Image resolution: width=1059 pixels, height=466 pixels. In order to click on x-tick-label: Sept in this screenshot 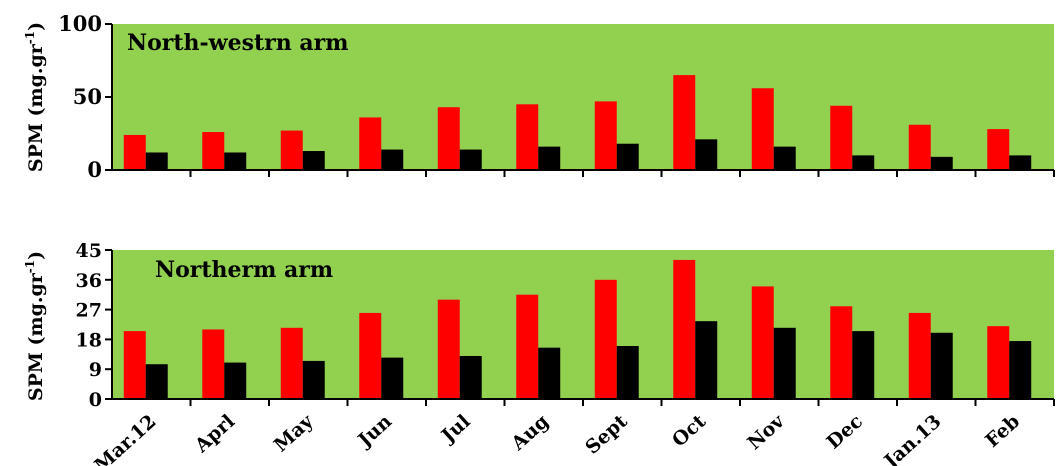, I will do `click(606, 434)`.